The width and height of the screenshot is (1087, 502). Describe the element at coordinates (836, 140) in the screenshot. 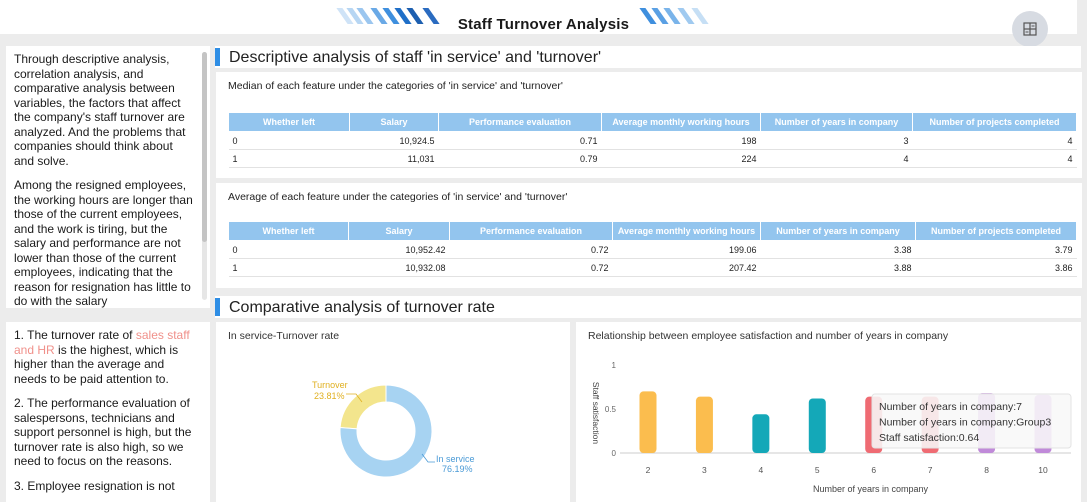

I see `table-cell: 3` at that location.